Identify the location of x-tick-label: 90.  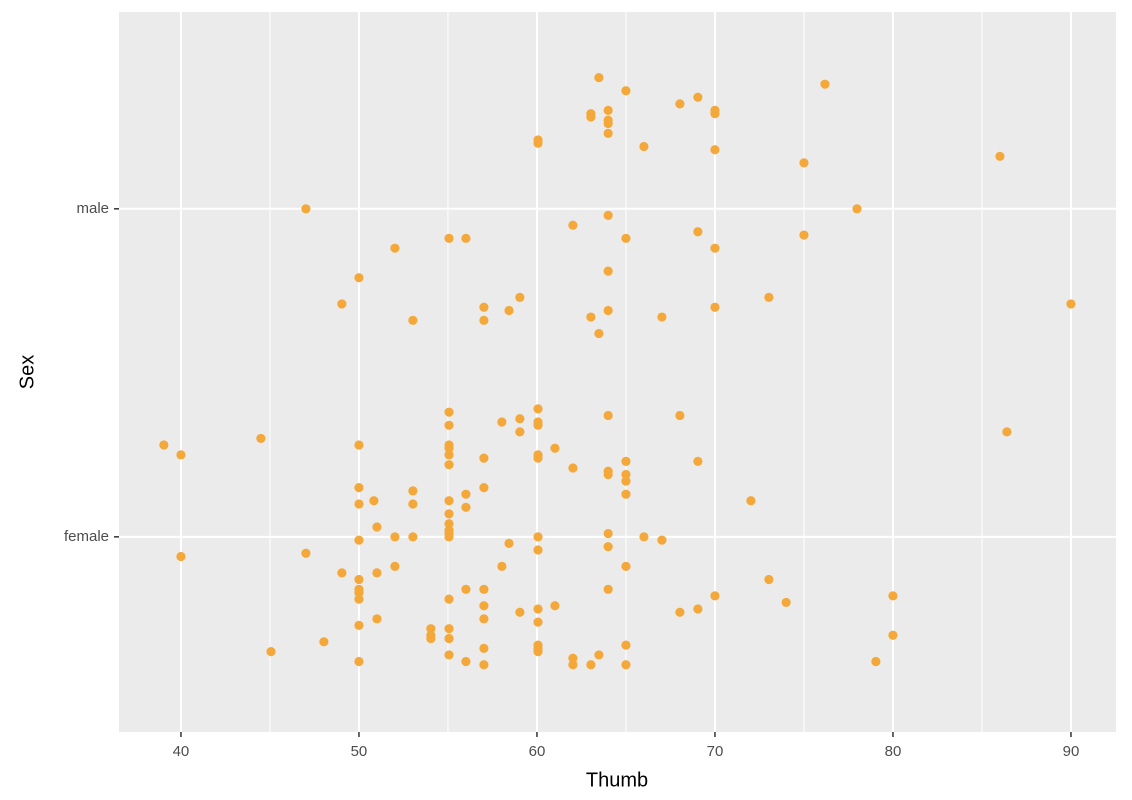
(1071, 751).